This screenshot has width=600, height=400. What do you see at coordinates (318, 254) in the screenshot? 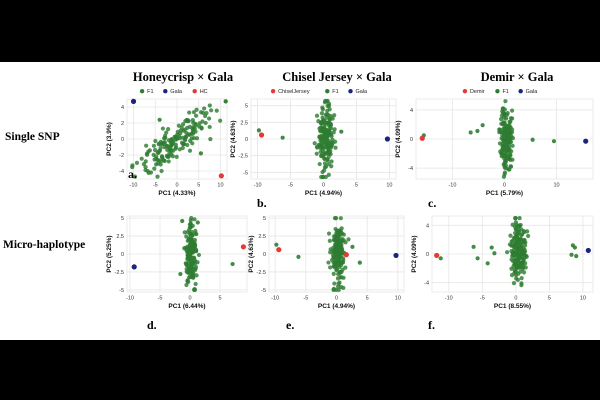
I see `f1-points` at bounding box center [318, 254].